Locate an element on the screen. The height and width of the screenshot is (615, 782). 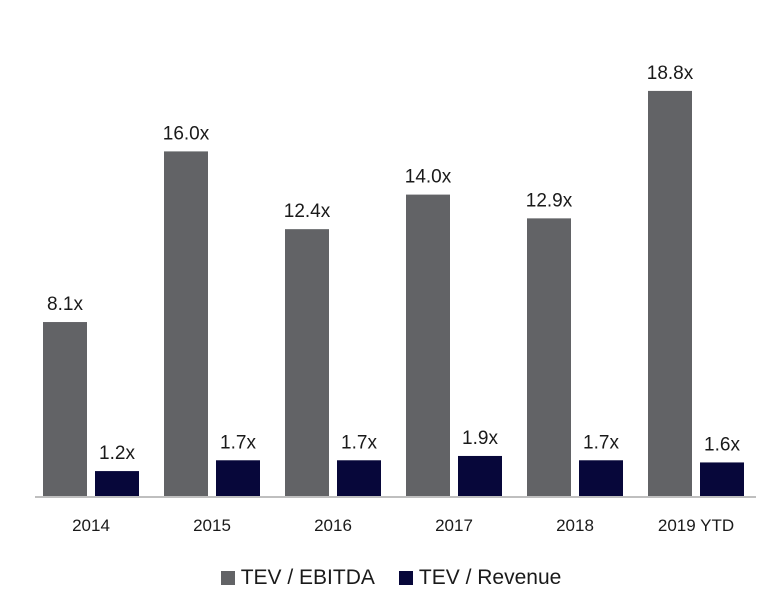
x-tick-label-2: 2016 is located at coordinates (333, 525).